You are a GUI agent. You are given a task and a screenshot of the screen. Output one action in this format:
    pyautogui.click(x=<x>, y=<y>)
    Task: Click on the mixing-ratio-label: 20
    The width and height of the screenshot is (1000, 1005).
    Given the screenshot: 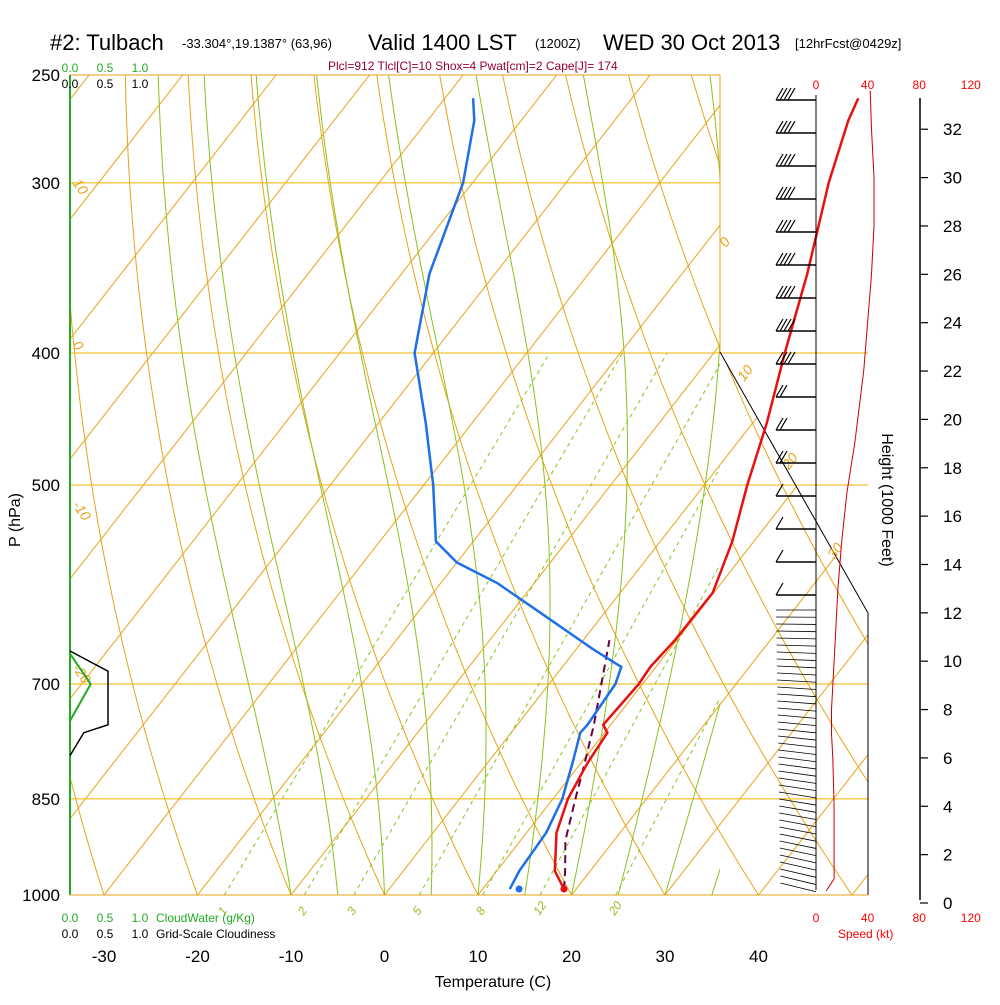 What is the action you would take?
    pyautogui.click(x=615, y=908)
    